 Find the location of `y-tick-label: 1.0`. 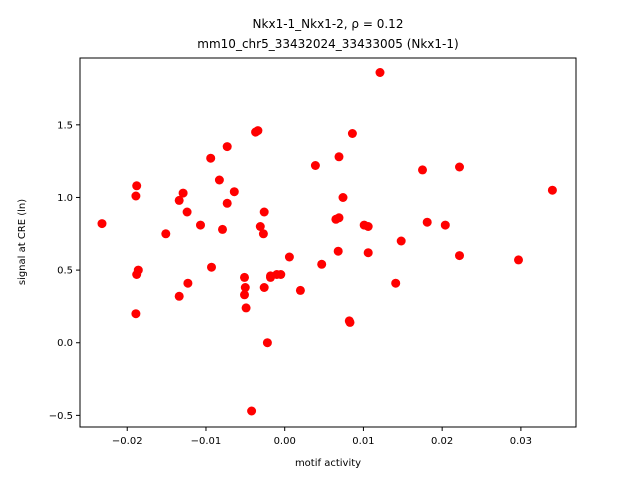

y-tick-label: 1.0 is located at coordinates (65, 198).